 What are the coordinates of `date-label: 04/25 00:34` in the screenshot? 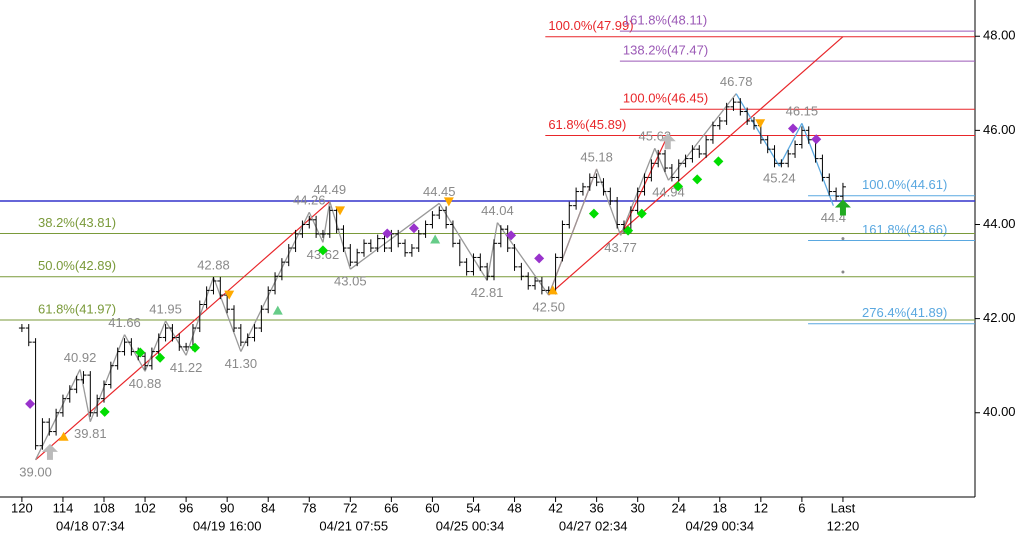 It's located at (470, 525).